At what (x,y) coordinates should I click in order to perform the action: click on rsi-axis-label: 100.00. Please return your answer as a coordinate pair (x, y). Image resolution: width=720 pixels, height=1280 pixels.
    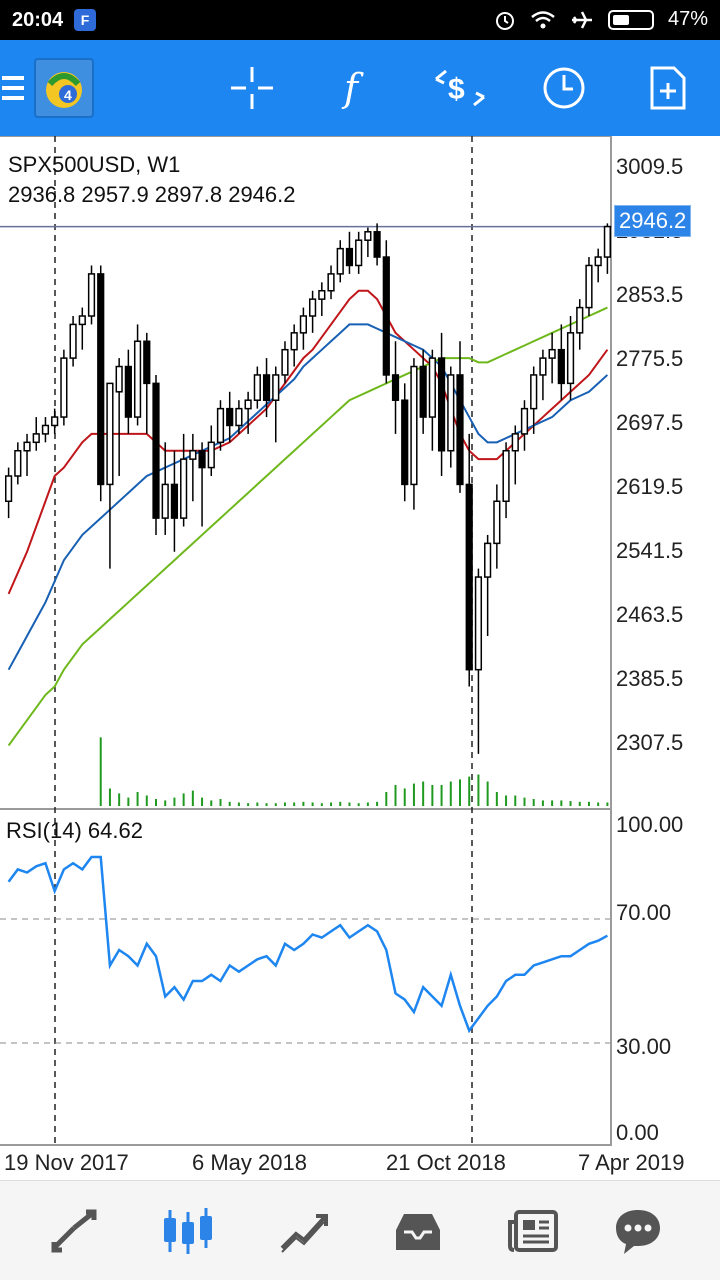
    Looking at the image, I should click on (650, 824).